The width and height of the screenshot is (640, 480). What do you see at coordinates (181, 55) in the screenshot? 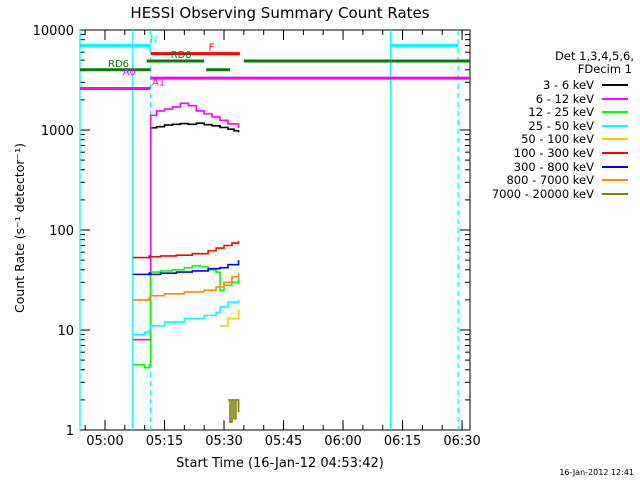
I see `flag-rd0-label: RD0` at bounding box center [181, 55].